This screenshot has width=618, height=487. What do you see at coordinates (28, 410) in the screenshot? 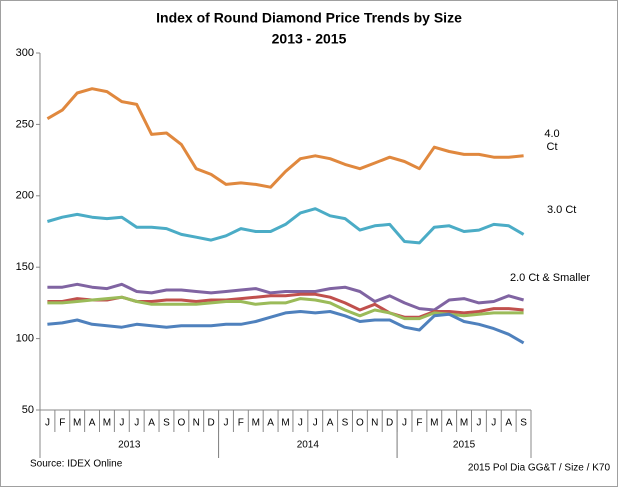
I see `y-tick-label: 50` at bounding box center [28, 410].